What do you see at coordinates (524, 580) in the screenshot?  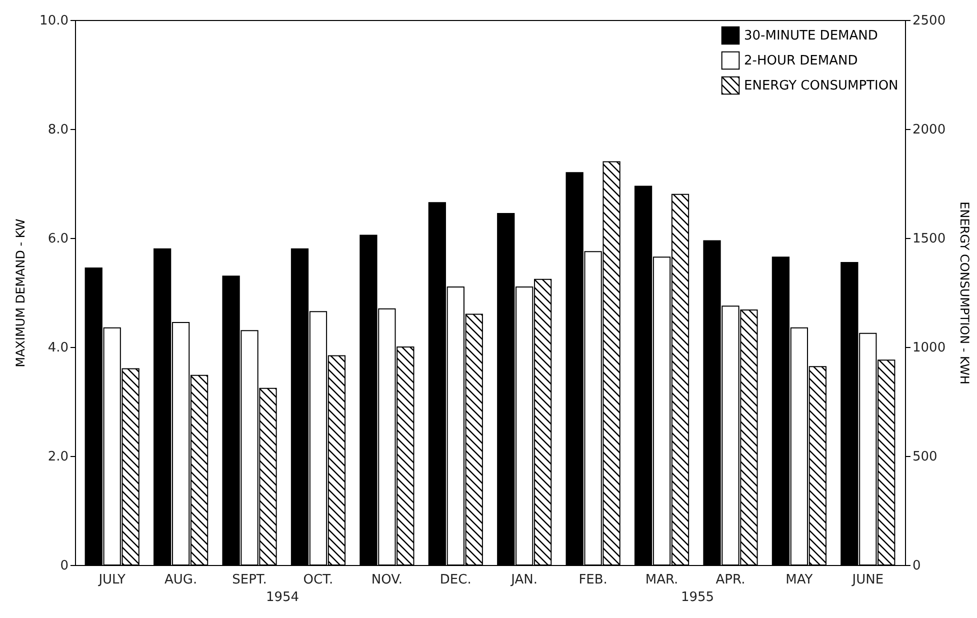 I see `x-tick-label: JAN.` at bounding box center [524, 580].